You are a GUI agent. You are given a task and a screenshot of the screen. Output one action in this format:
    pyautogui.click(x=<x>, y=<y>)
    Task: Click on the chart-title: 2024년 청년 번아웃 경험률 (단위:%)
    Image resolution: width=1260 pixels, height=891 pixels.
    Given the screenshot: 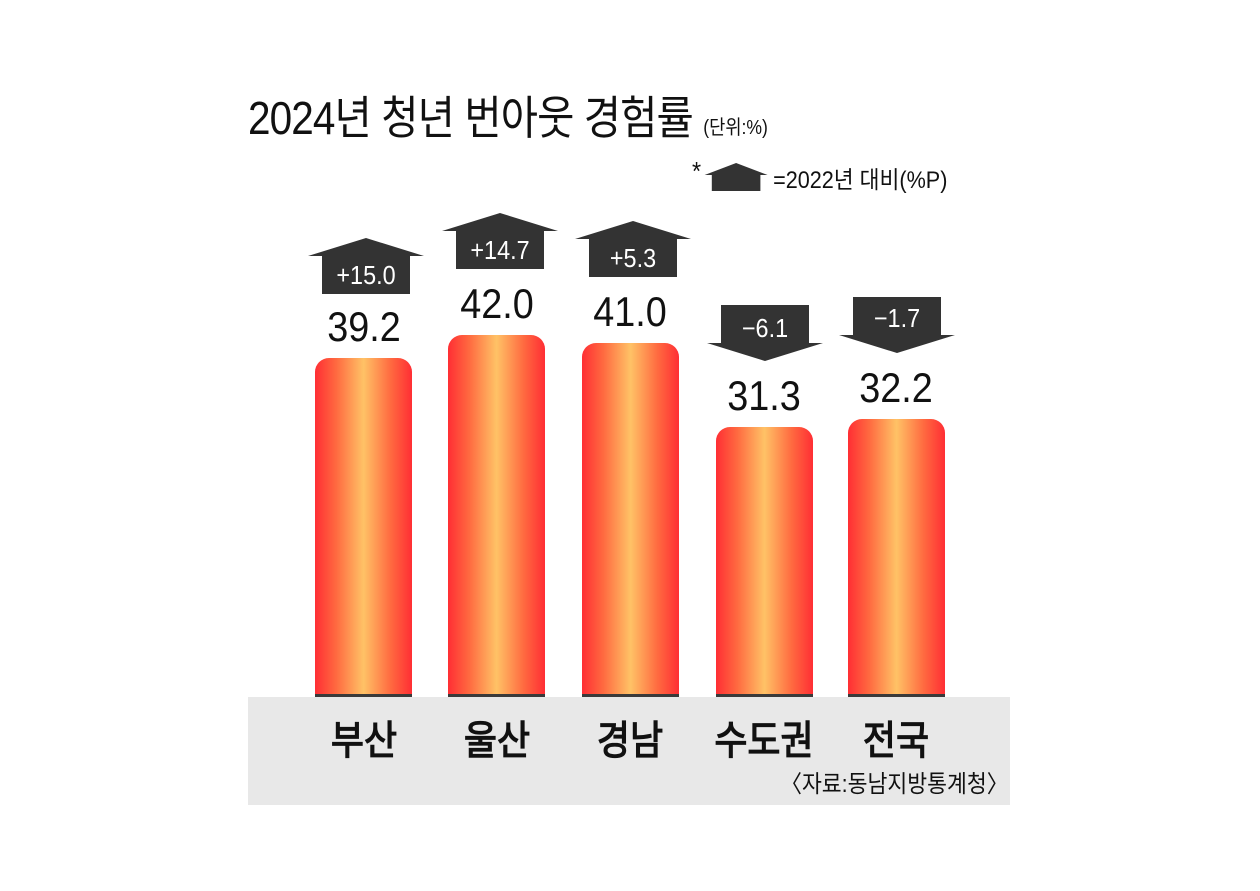 What is the action you would take?
    pyautogui.click(x=508, y=115)
    